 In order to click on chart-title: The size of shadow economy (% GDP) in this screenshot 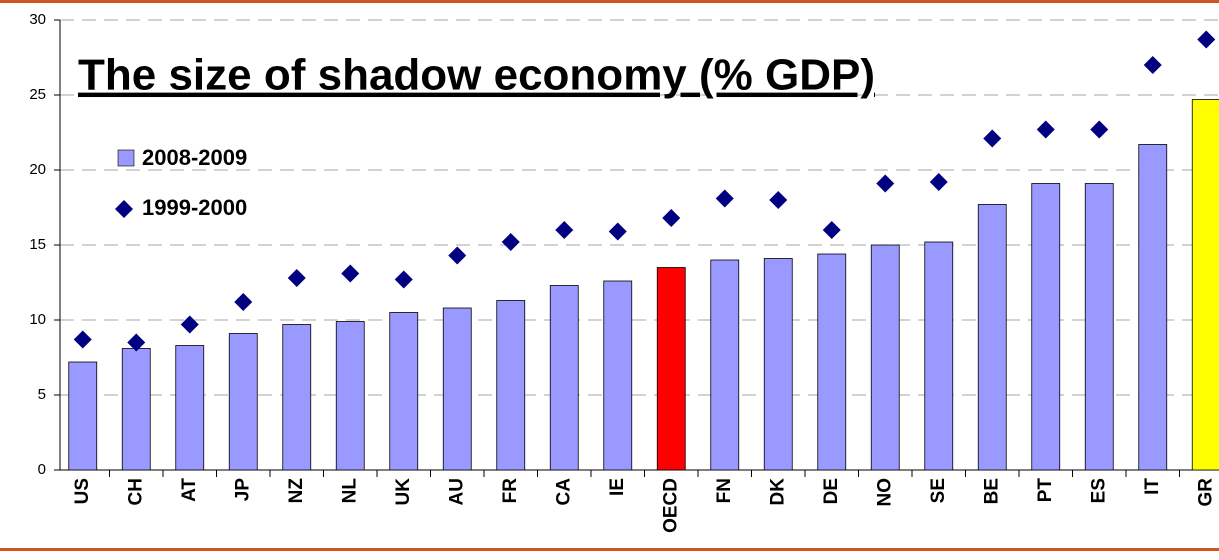, I will do `click(476, 75)`.